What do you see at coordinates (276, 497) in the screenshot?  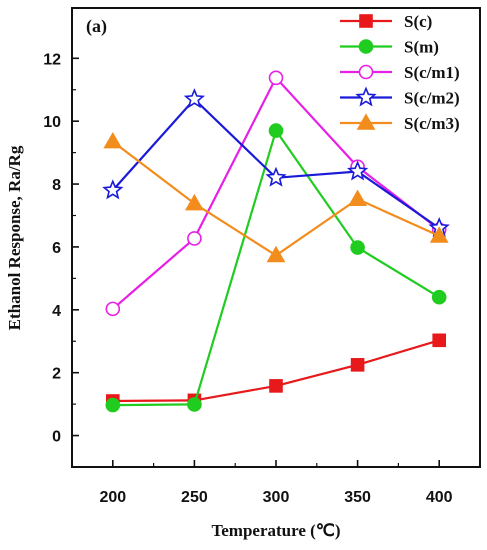 I see `x-tick-label: 300` at bounding box center [276, 497].